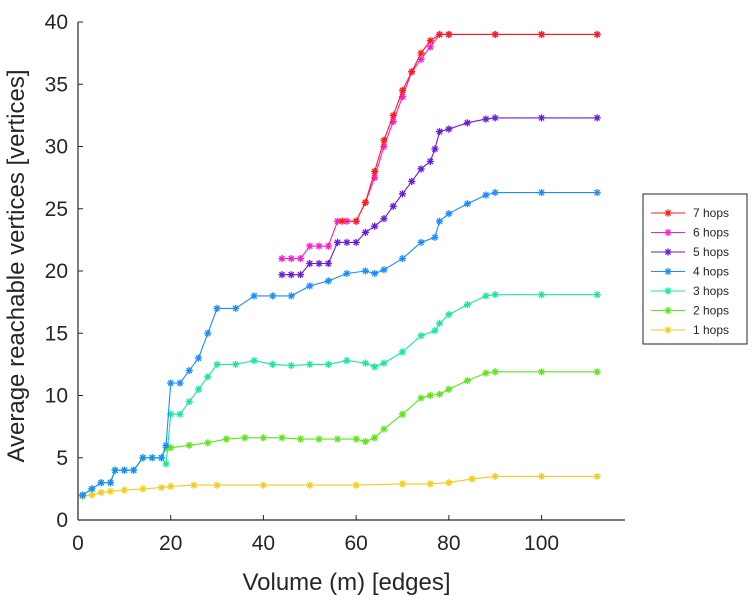 This screenshot has height=600, width=755. What do you see at coordinates (62, 458) in the screenshot?
I see `y-tick-label: 5` at bounding box center [62, 458].